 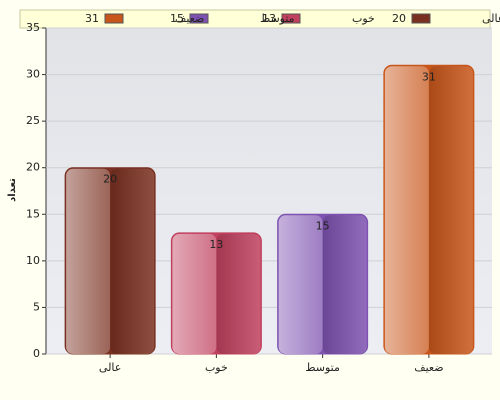 What do you see at coordinates (36, 306) in the screenshot?
I see `y-tick-label: 5` at bounding box center [36, 306].